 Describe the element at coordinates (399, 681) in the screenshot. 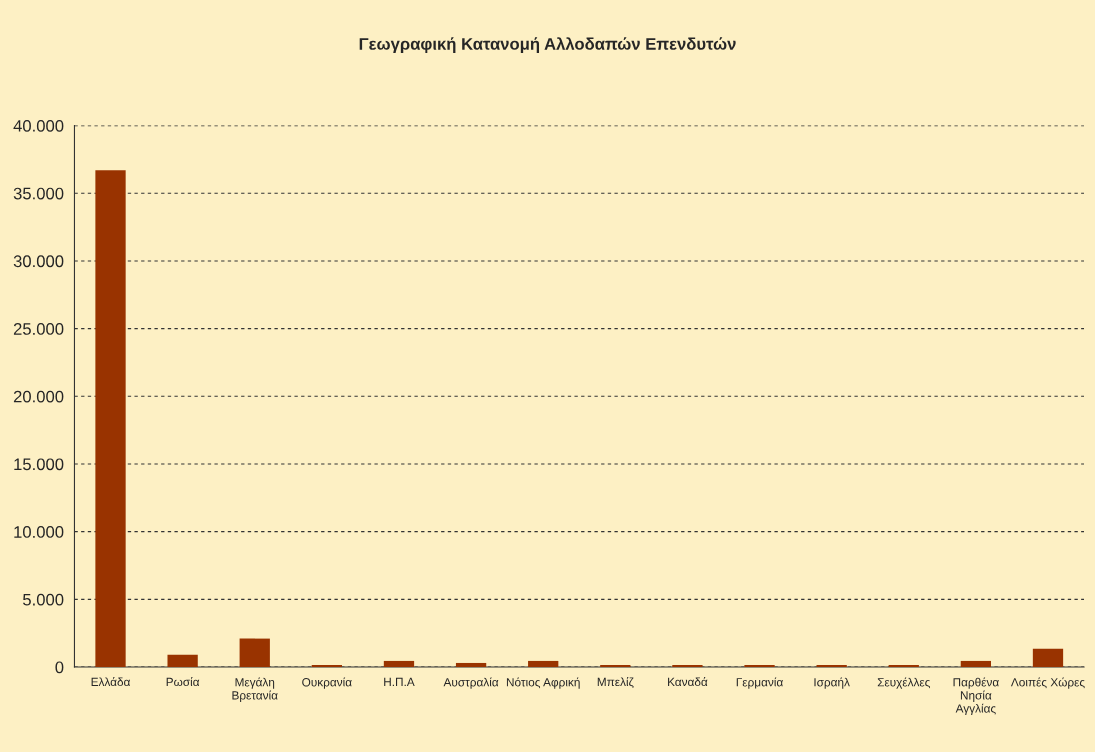

I see `x-tick-label: Η.Π.Α` at that location.